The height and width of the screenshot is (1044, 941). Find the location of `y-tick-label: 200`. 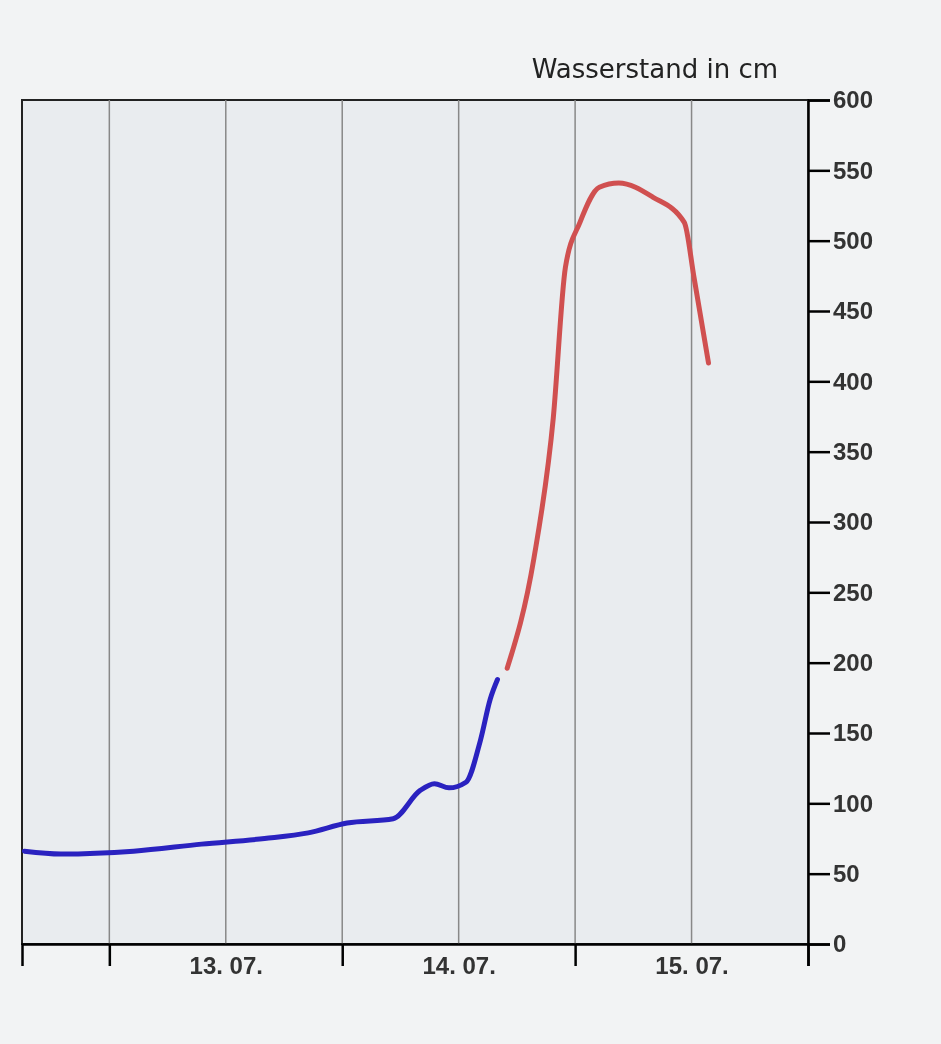

y-tick-label: 200 is located at coordinates (853, 662).